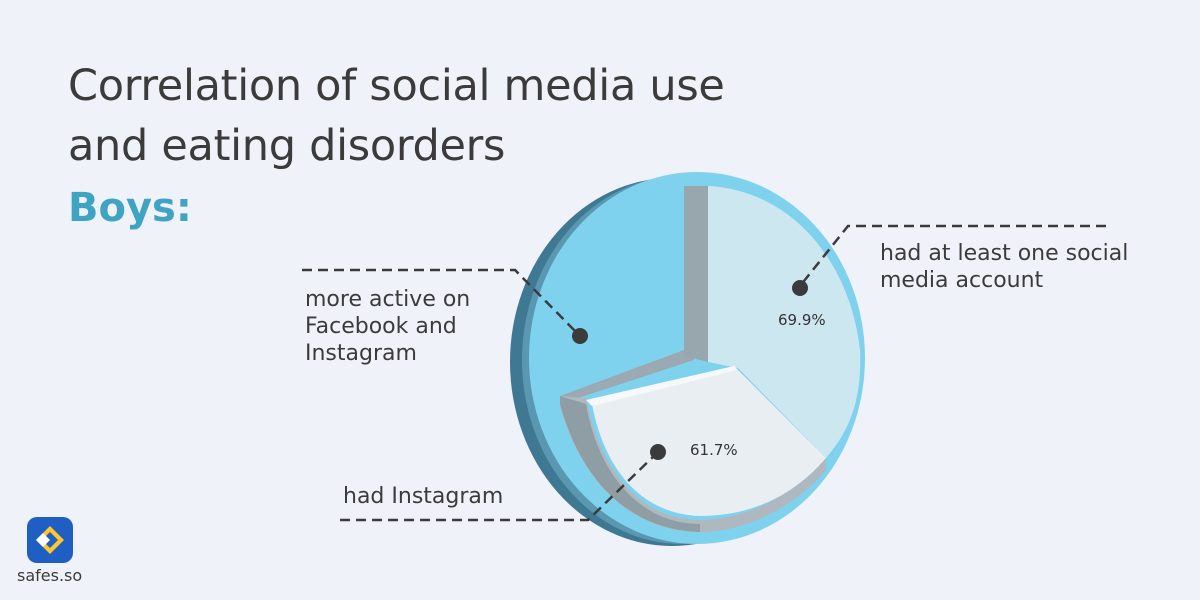 The image size is (1200, 600). I want to click on leader-account, so click(952, 255).